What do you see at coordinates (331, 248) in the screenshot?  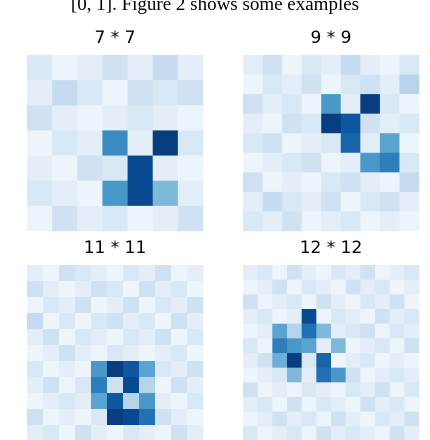 I see `panel-title: 12 * 12` at bounding box center [331, 248].